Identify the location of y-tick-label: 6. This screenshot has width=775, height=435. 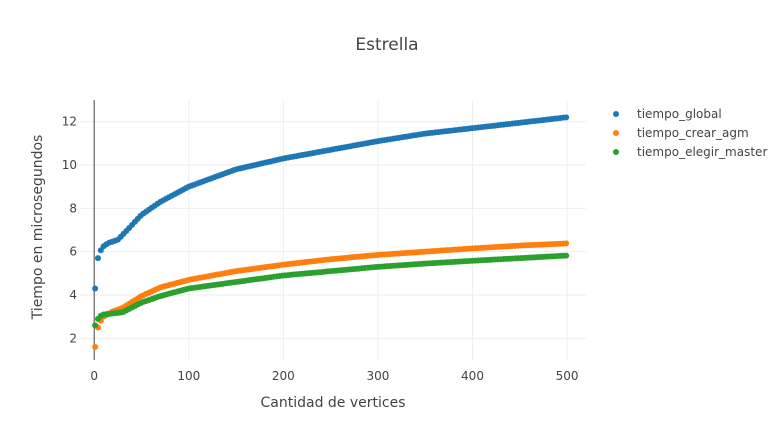
(73, 252).